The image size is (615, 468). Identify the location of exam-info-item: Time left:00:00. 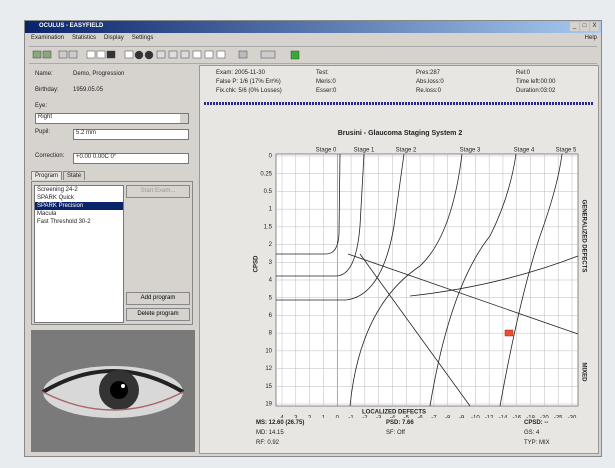
(536, 82).